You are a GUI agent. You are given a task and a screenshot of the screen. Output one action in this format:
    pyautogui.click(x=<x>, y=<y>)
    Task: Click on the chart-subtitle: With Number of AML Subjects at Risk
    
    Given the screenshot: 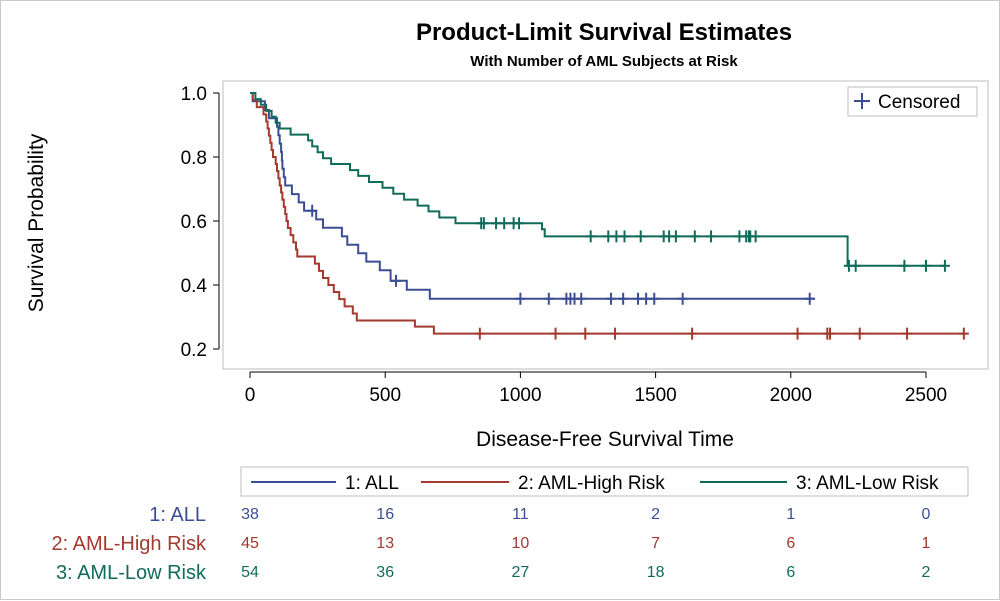 What is the action you would take?
    pyautogui.click(x=604, y=61)
    